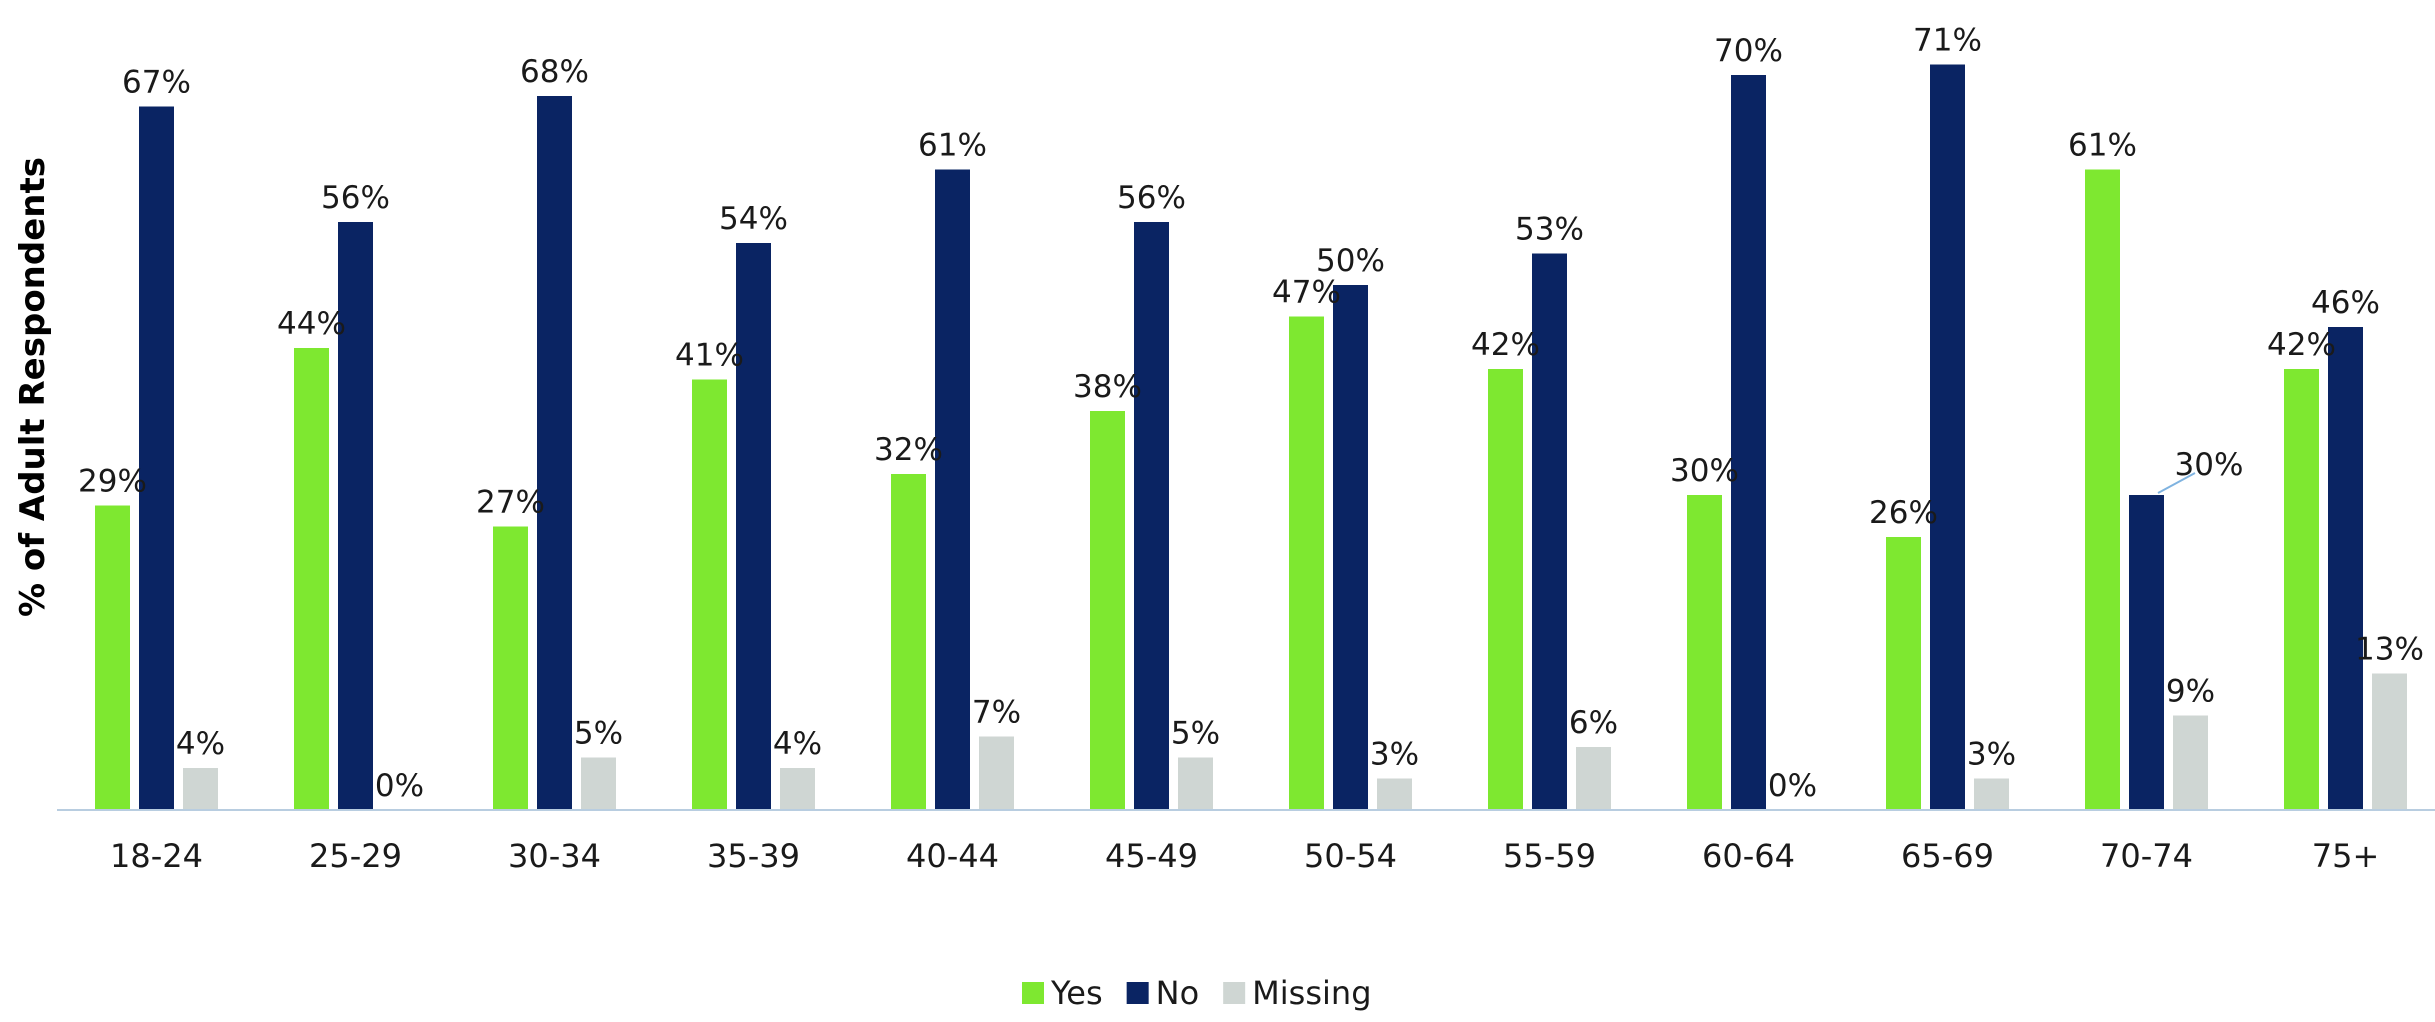 This screenshot has width=2435, height=1022. Describe the element at coordinates (1311, 993) in the screenshot. I see `legend-label-missing: Missing` at that location.